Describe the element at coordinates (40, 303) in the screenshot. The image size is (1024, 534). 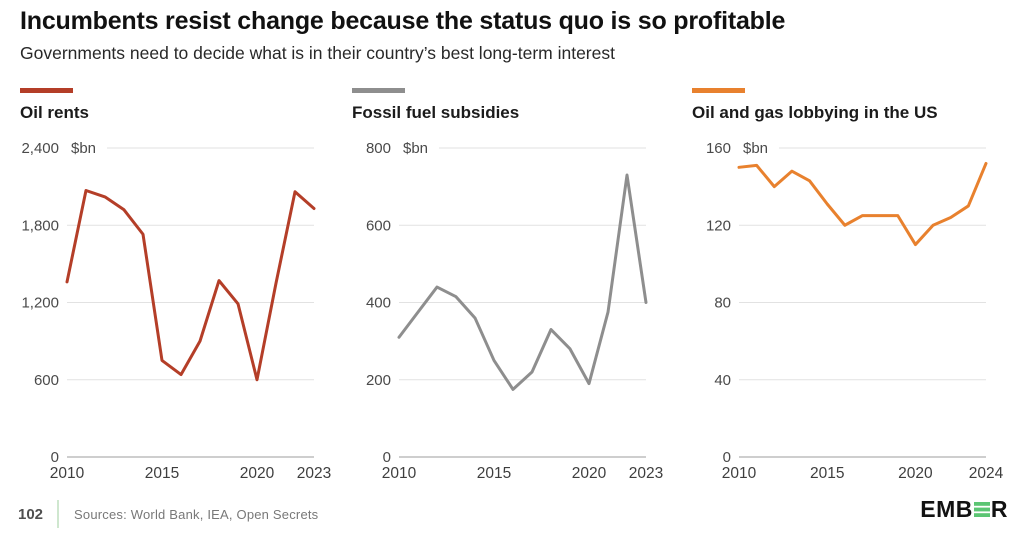
I see `svg-text: 1,200` at that location.